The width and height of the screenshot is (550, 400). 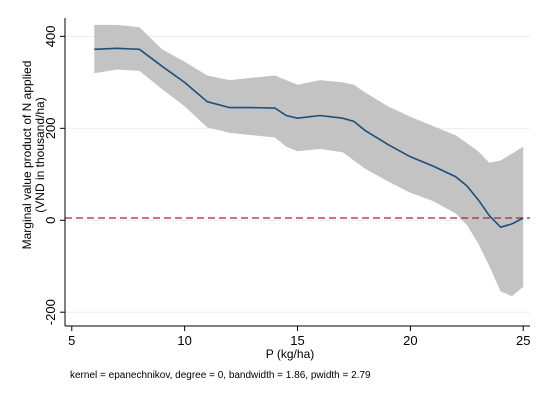 I want to click on x-tick-label: 20, so click(x=410, y=340).